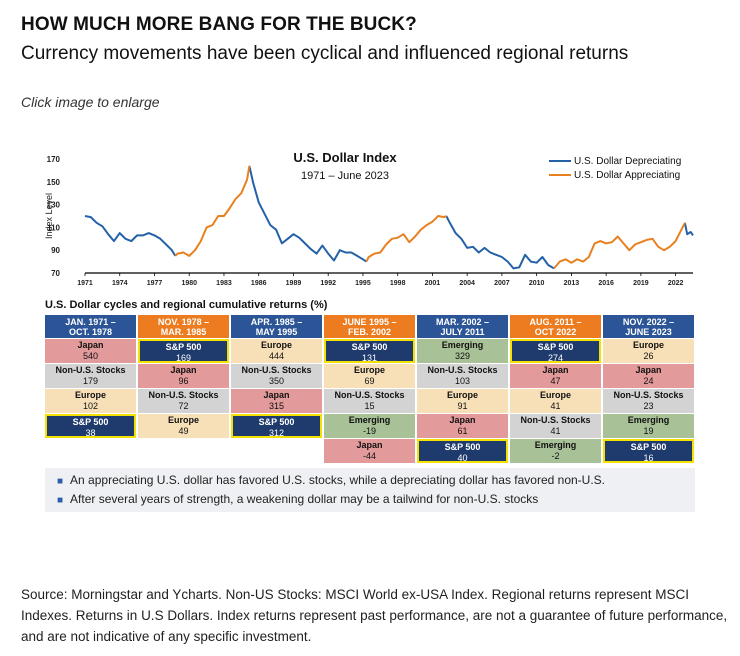  Describe the element at coordinates (183, 322) in the screenshot. I see `period-start: NOV. 1978 –` at that location.